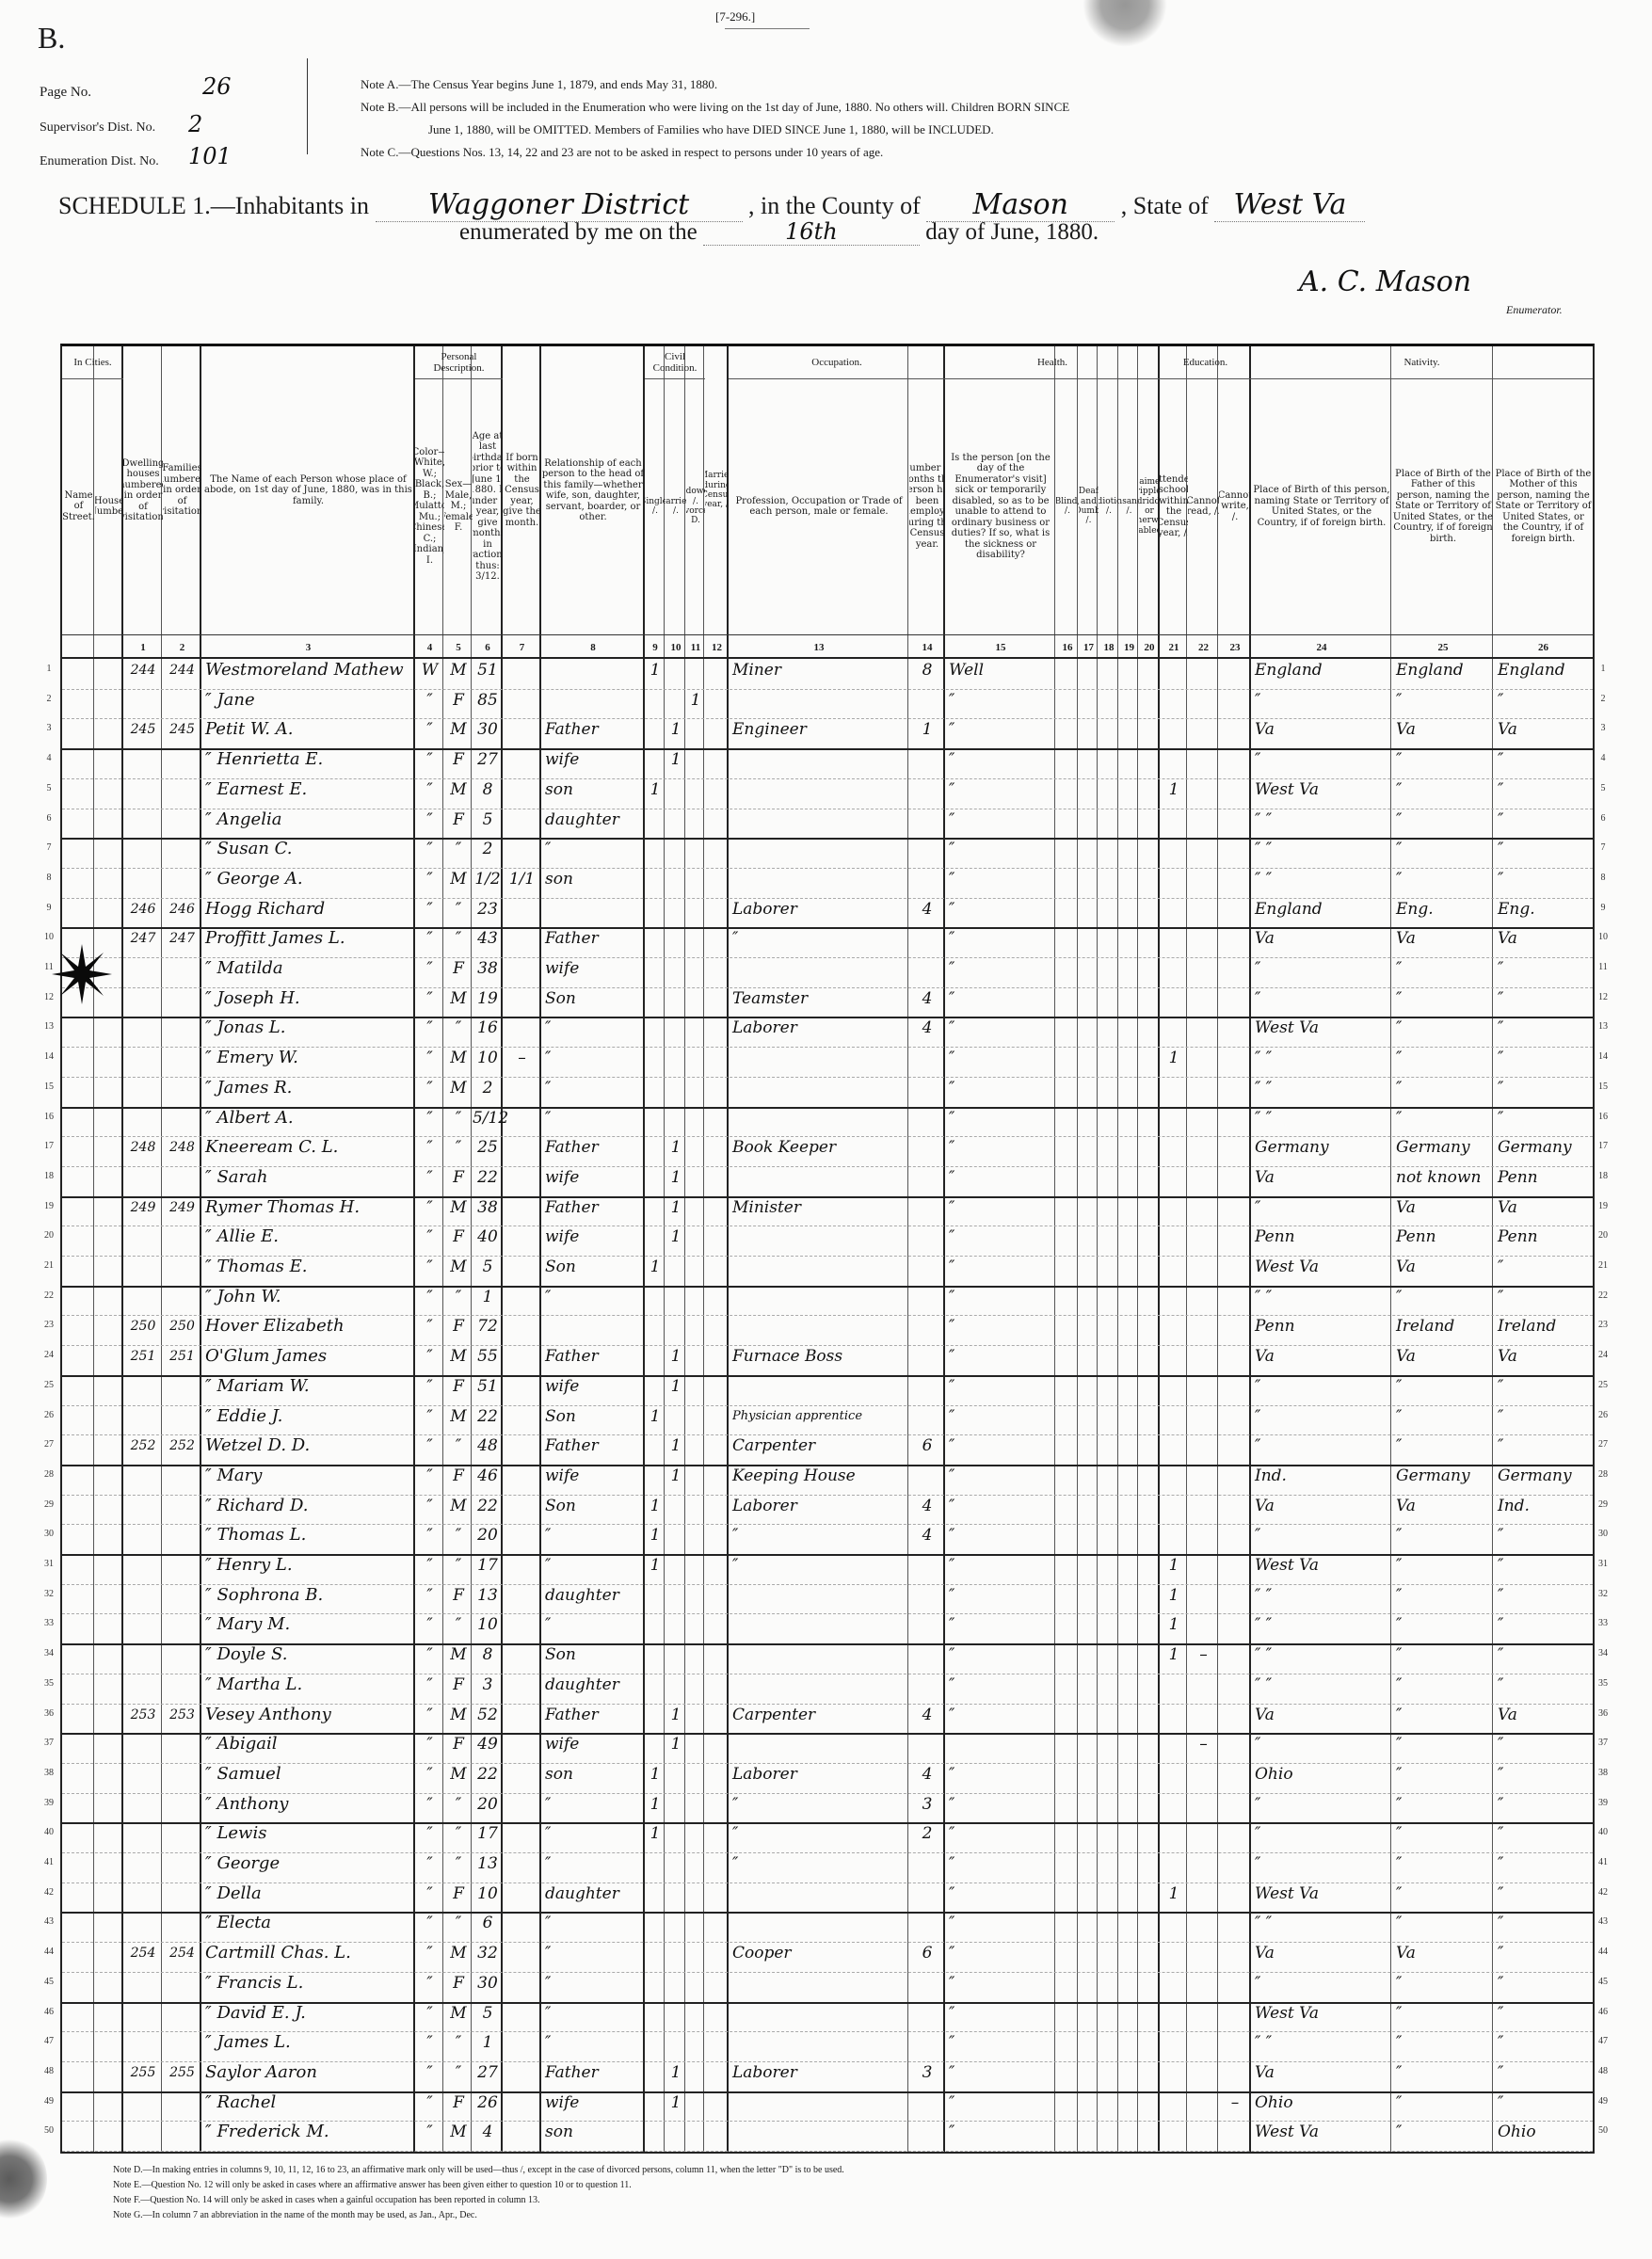 This screenshot has width=1652, height=2259. What do you see at coordinates (1603, 2070) in the screenshot?
I see `line-number: 48` at bounding box center [1603, 2070].